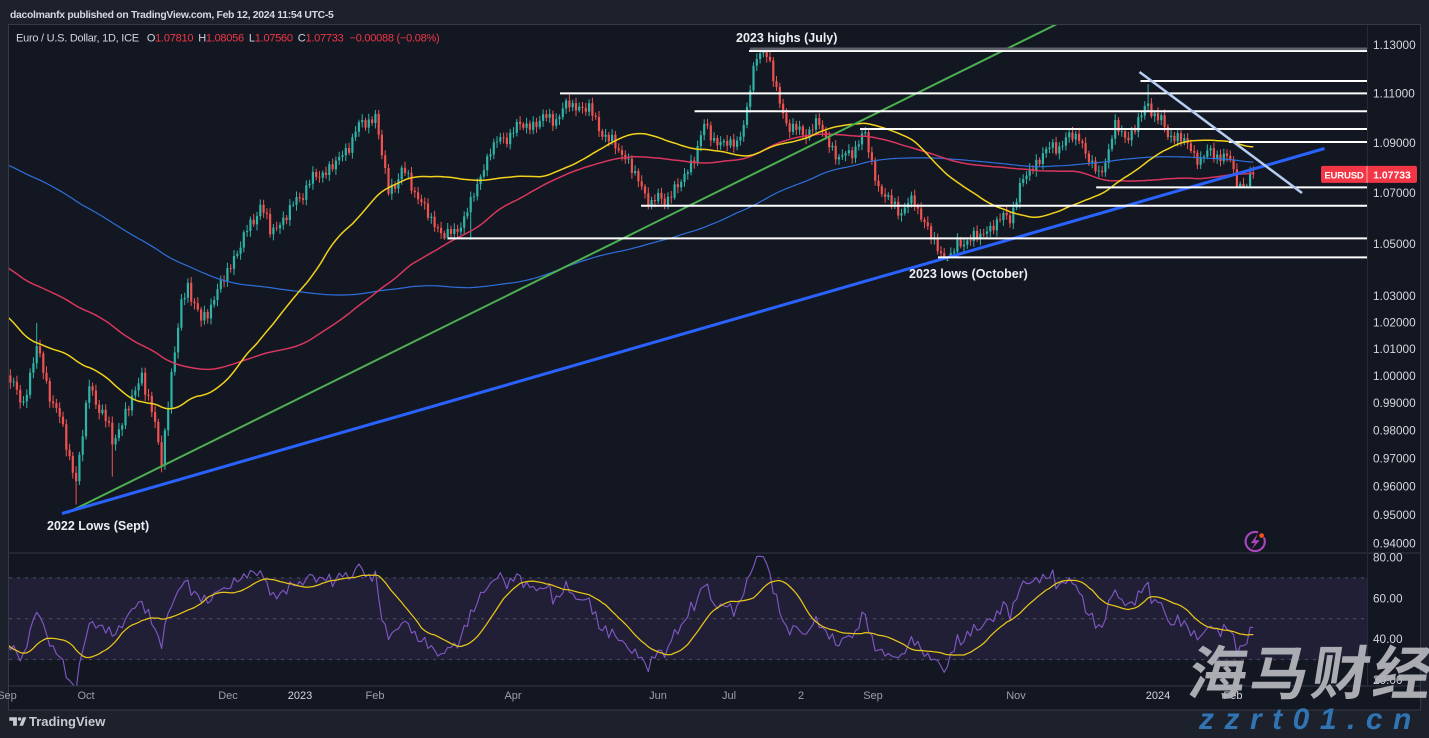 The height and width of the screenshot is (738, 1429). I want to click on svg-text: 2023 highs (July), so click(786, 38).